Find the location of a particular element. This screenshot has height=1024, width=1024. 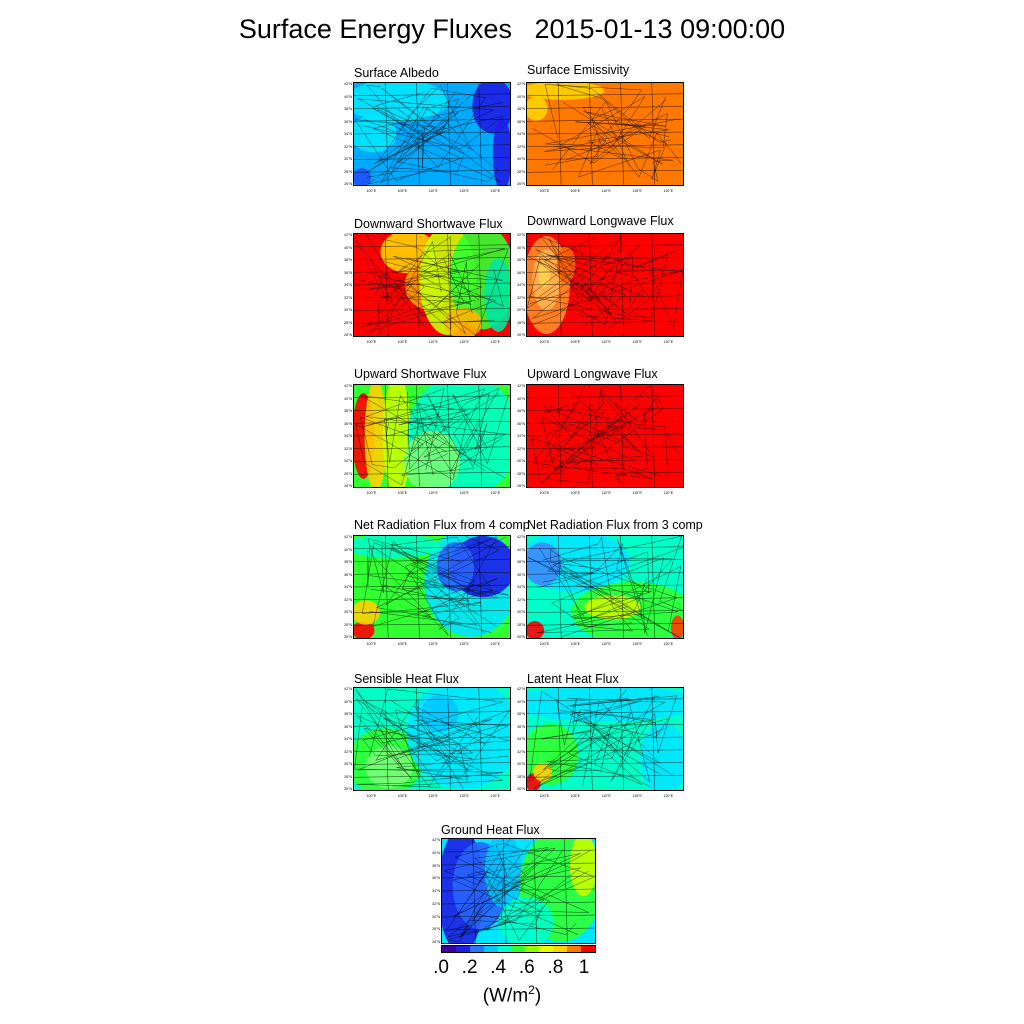

ground-heat-flux-patch is located at coordinates (582, 868).